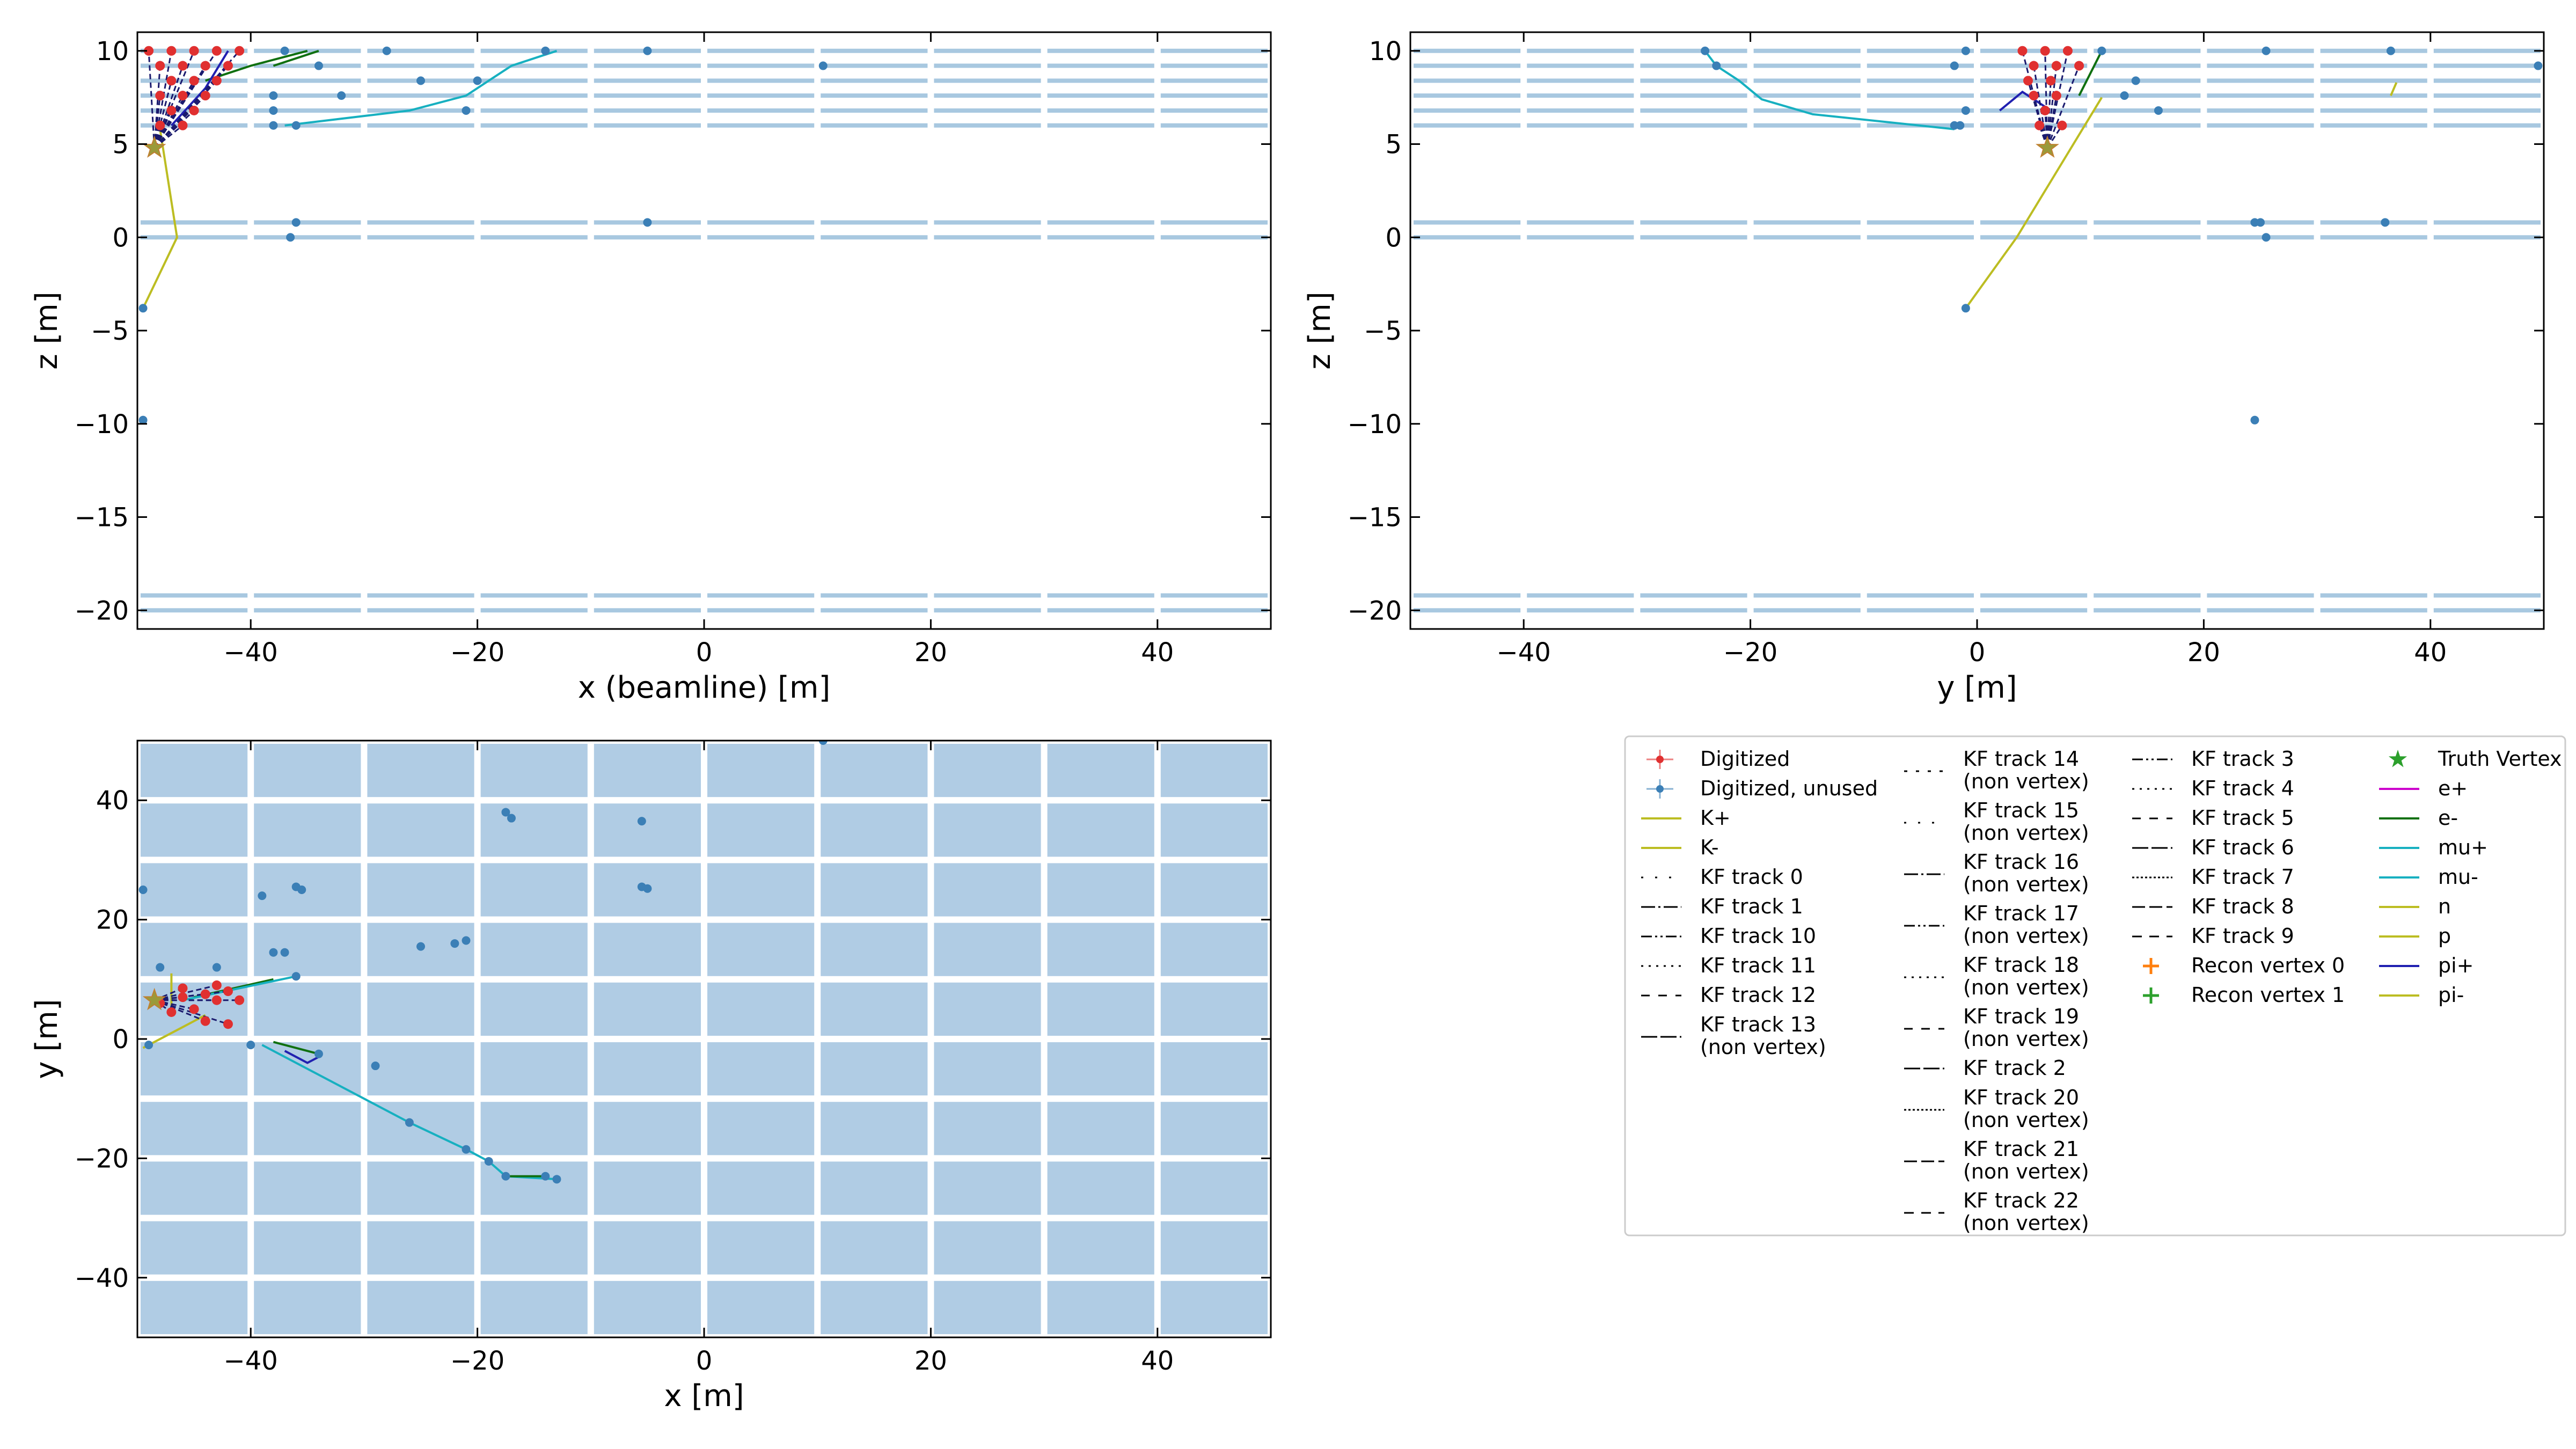  What do you see at coordinates (1758, 936) in the screenshot?
I see `legend-label: KF track 10` at bounding box center [1758, 936].